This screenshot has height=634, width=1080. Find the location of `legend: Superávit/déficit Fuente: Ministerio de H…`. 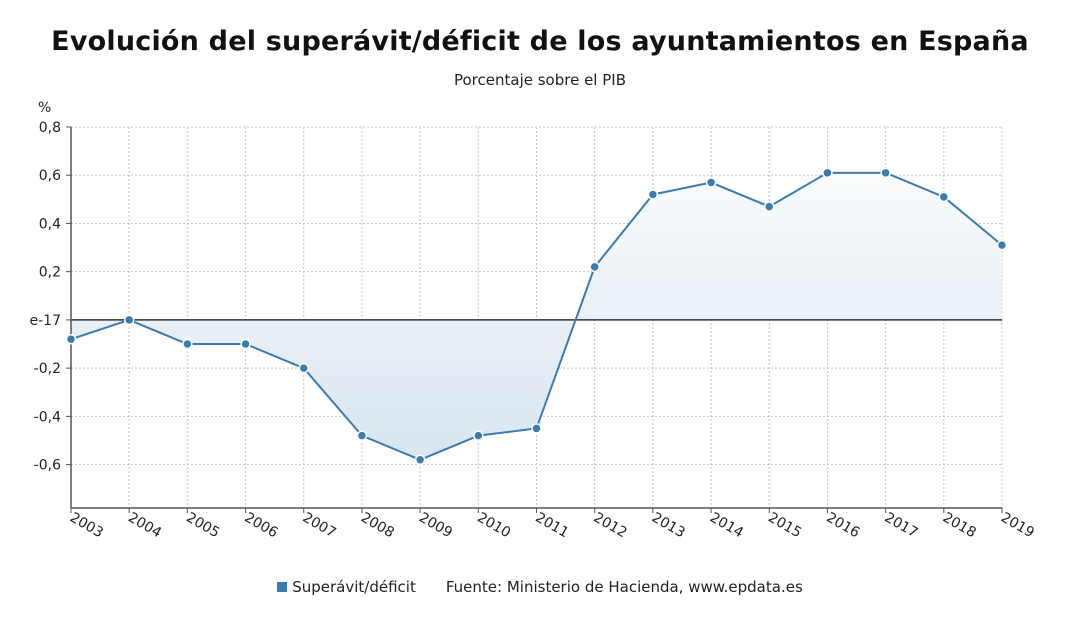

legend: Superávit/déficit Fuente: Ministerio de H… is located at coordinates (540, 587).